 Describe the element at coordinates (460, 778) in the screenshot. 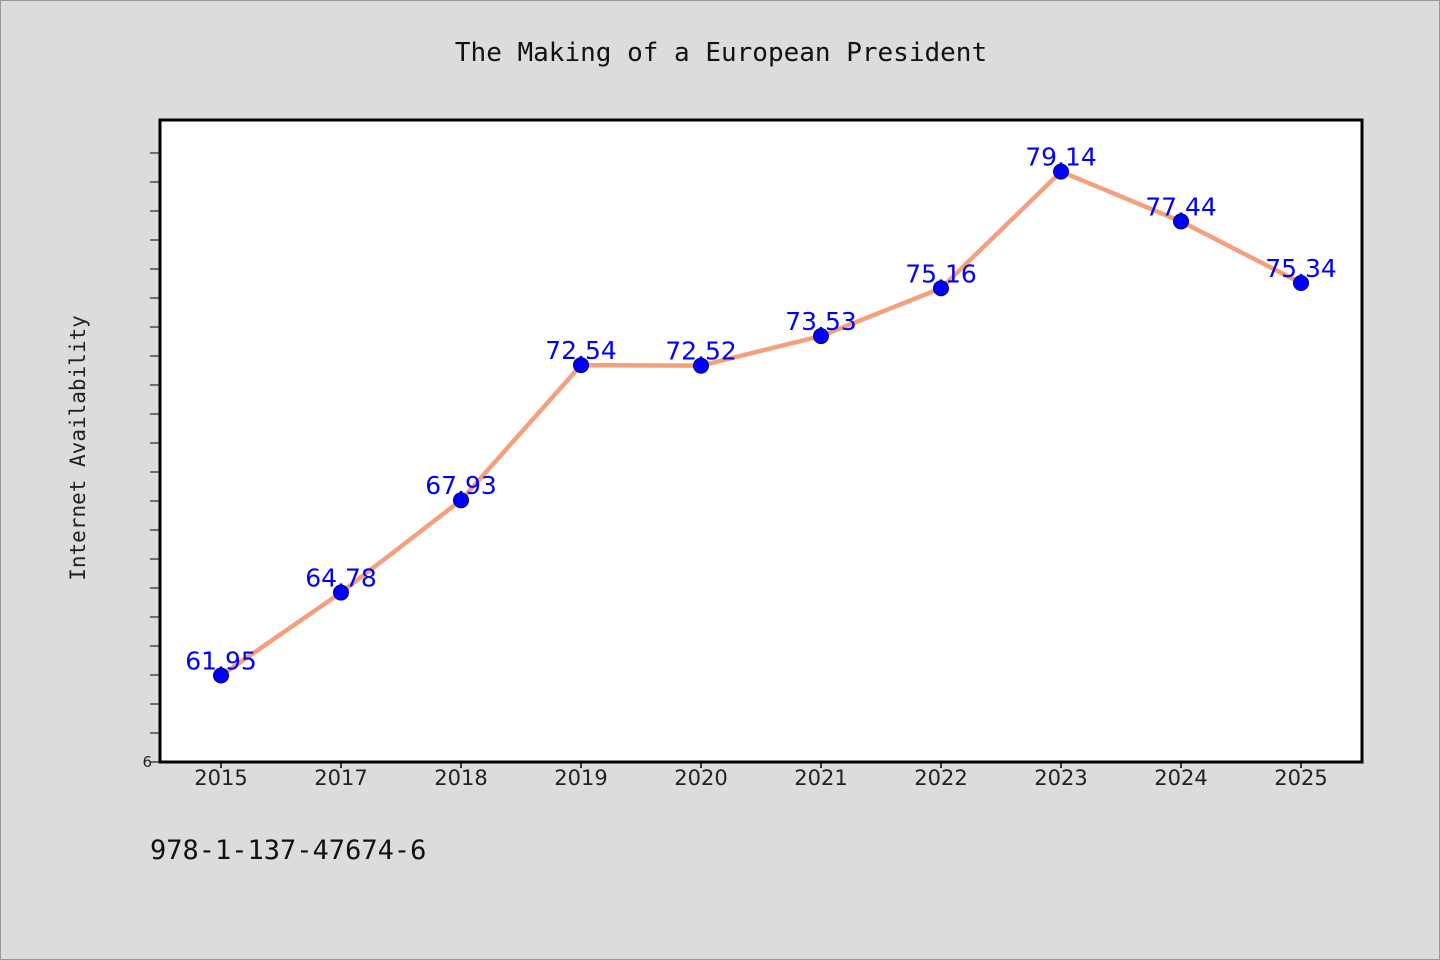

I see `x-tick-label: 2018` at that location.